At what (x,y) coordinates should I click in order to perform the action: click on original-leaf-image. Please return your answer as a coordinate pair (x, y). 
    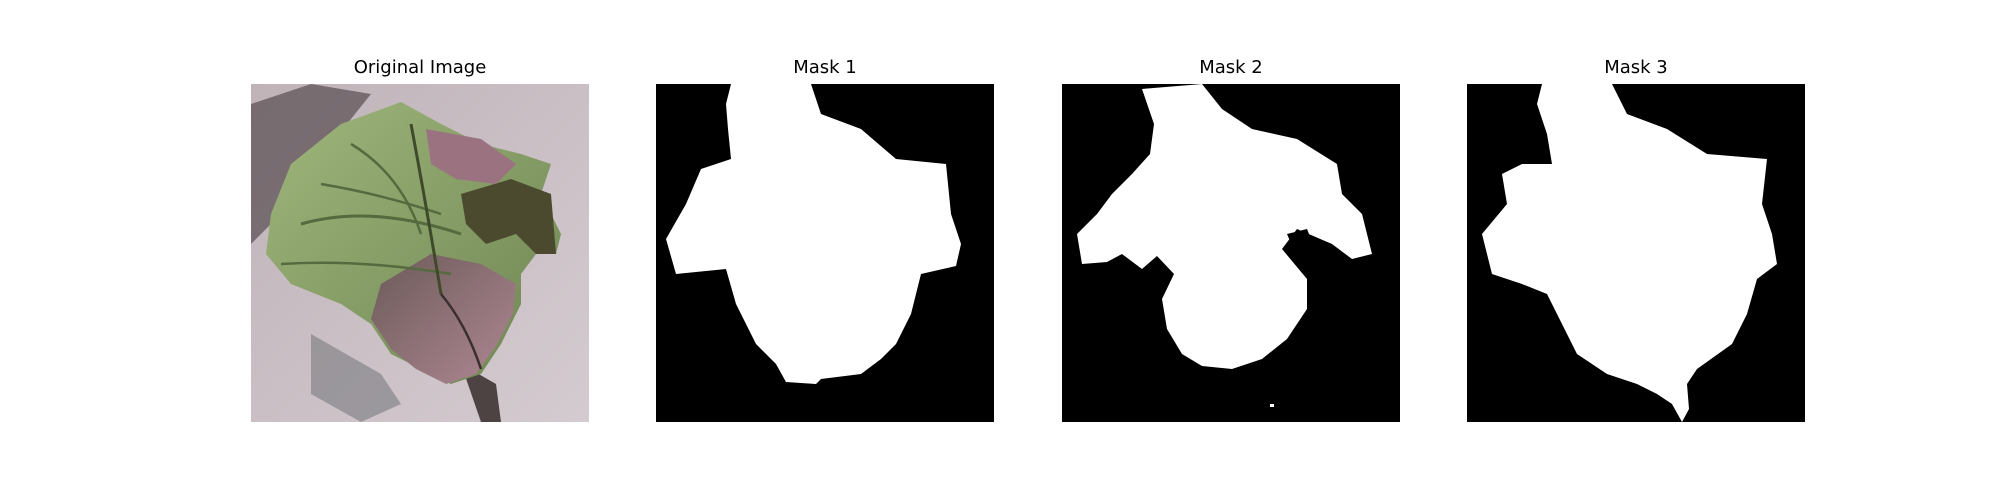
    Looking at the image, I should click on (420, 253).